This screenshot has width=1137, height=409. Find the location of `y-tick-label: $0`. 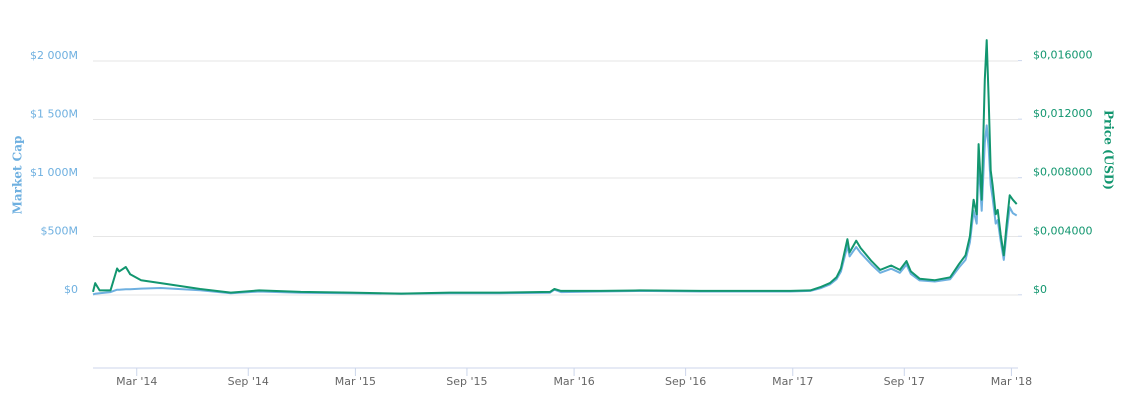

y-tick-label: $0 is located at coordinates (71, 289).